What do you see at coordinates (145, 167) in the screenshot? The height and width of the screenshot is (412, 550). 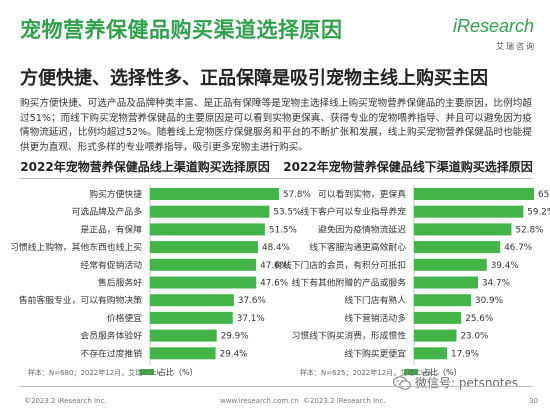 I see `online-chart-title: 2022年宠物营养保健品线上渠道购买选择原因` at bounding box center [145, 167].